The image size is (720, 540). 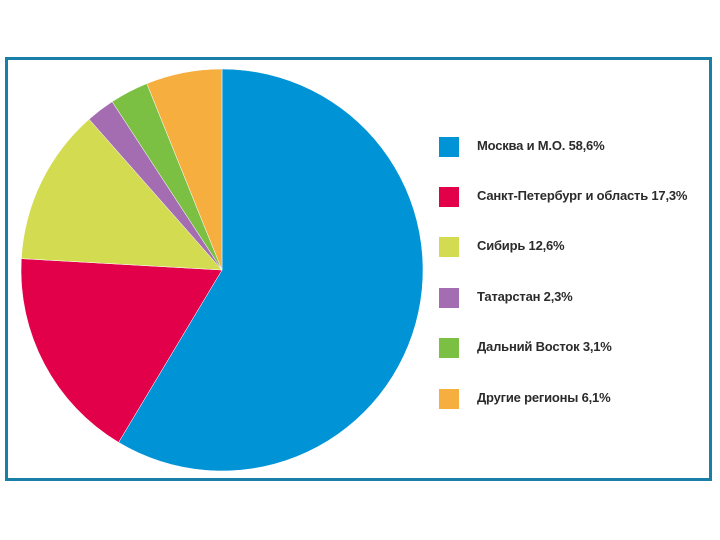 I want to click on legend-label: Санкт-Петербург и область 17,3%, so click(x=582, y=195).